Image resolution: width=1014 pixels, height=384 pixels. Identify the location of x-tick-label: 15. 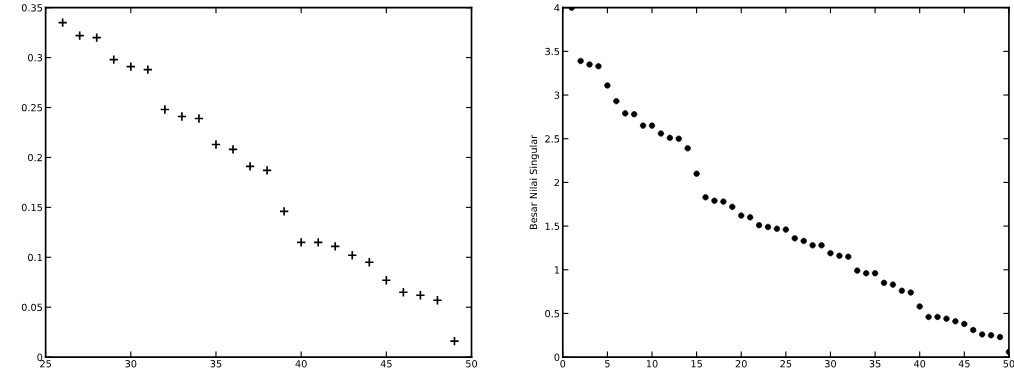
(696, 364).